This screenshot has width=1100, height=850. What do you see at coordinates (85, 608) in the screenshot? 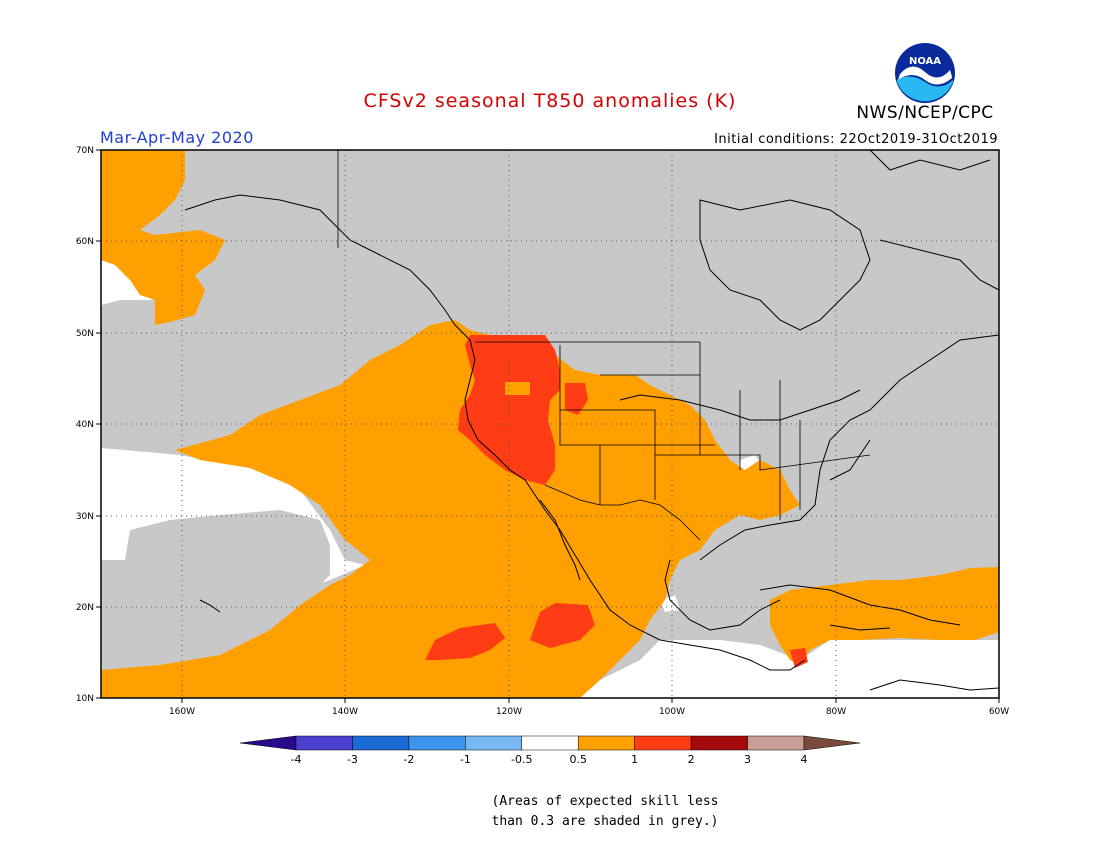
I see `lat-label: 20N` at bounding box center [85, 608].